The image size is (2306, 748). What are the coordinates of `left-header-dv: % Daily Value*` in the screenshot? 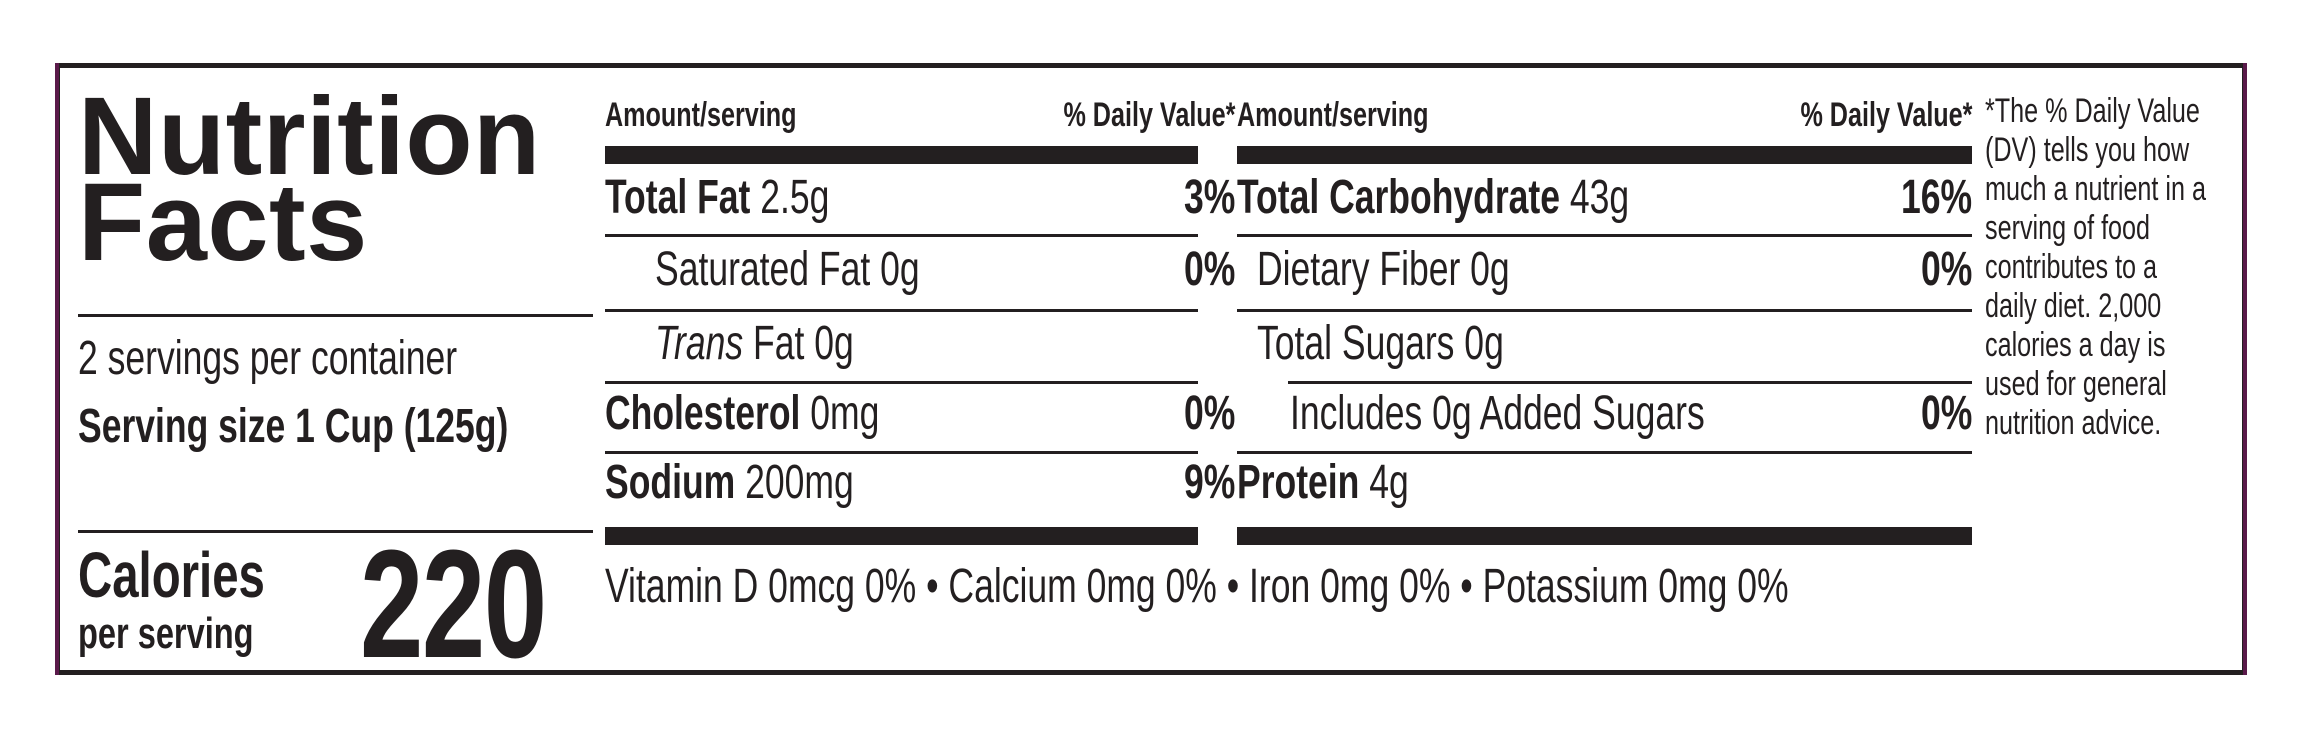 It's located at (1148, 115).